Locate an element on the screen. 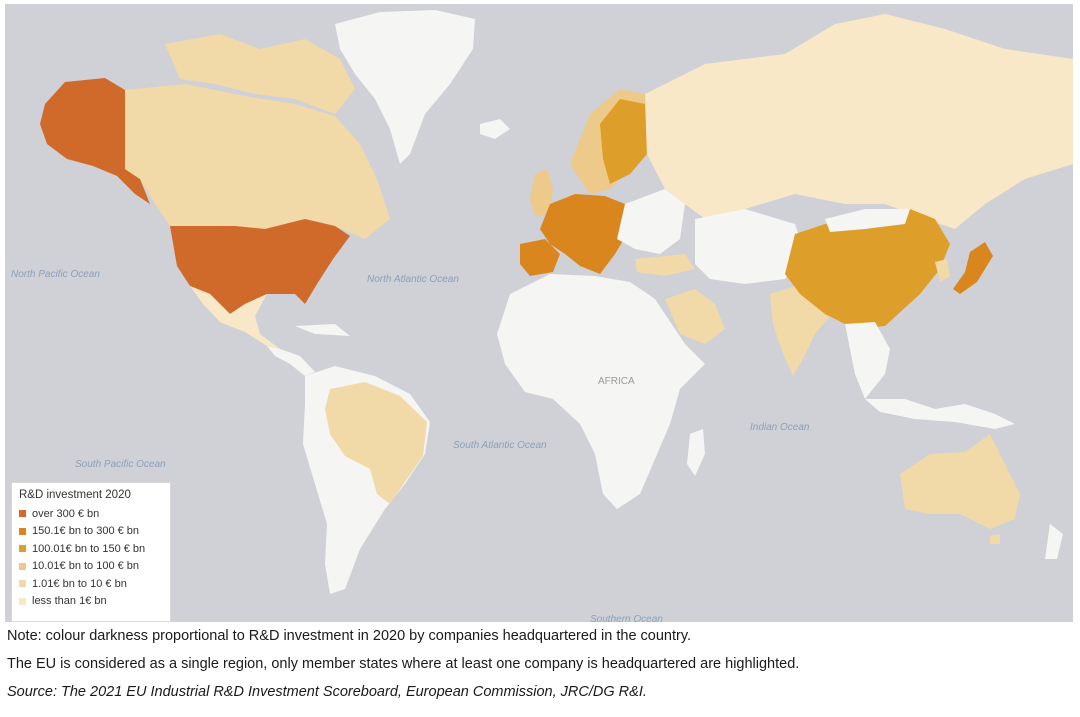 The image size is (1080, 717). legend-item: 150.1€ bn to 300 € bn is located at coordinates (91, 532).